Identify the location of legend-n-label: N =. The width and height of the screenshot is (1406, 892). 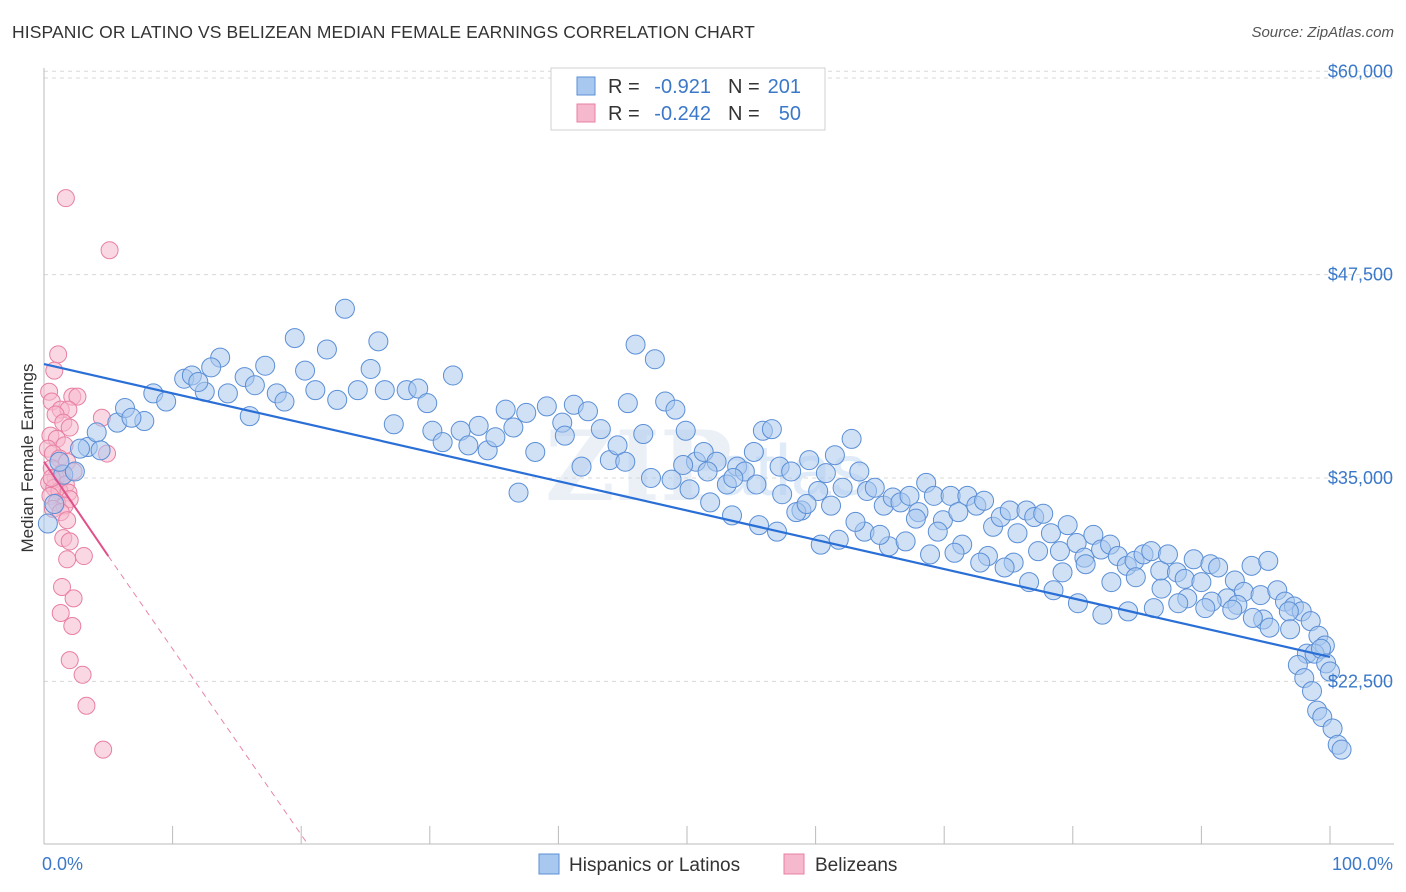
(744, 87).